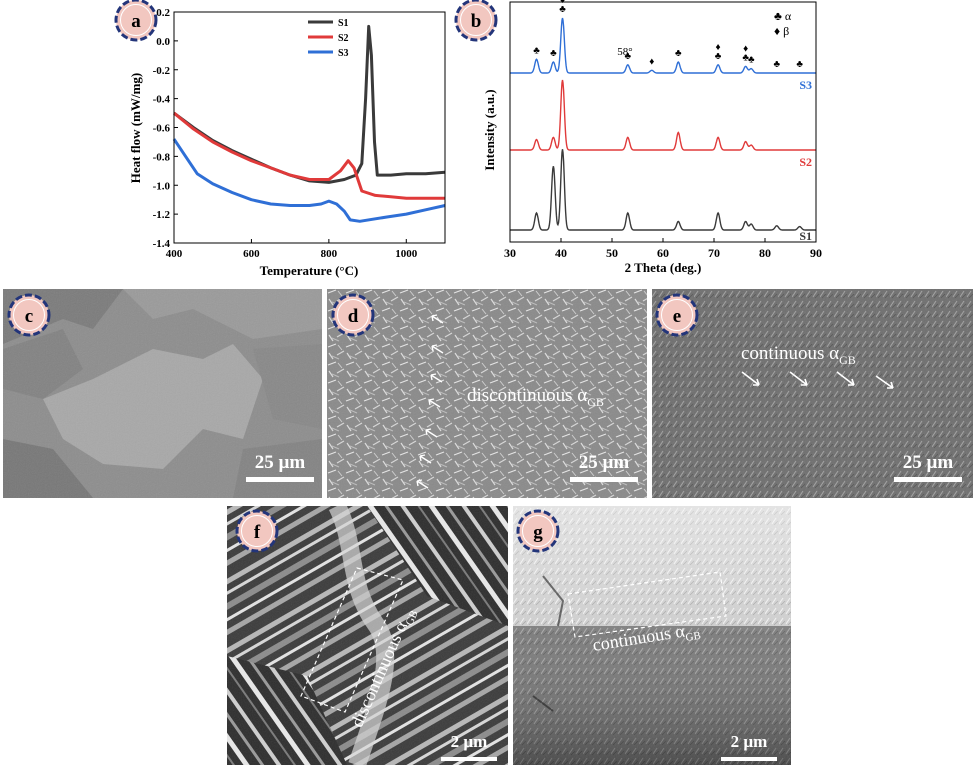 This screenshot has height=768, width=976. I want to click on panel-d-micrograph: discontinuous αGB 25 µm d, so click(487, 393).